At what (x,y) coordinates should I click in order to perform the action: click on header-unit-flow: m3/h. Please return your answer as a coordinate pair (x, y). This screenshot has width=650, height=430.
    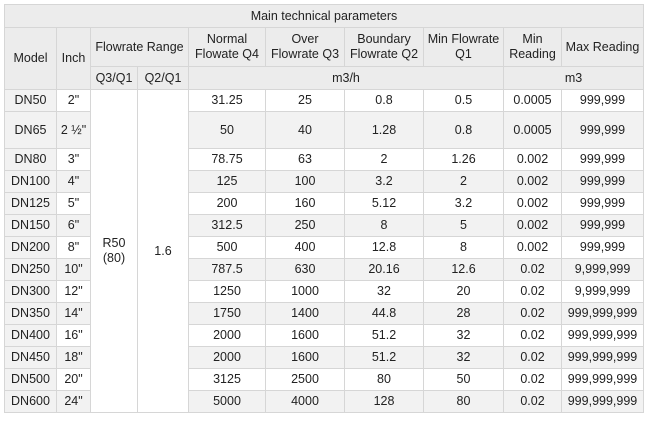
    Looking at the image, I should click on (346, 78).